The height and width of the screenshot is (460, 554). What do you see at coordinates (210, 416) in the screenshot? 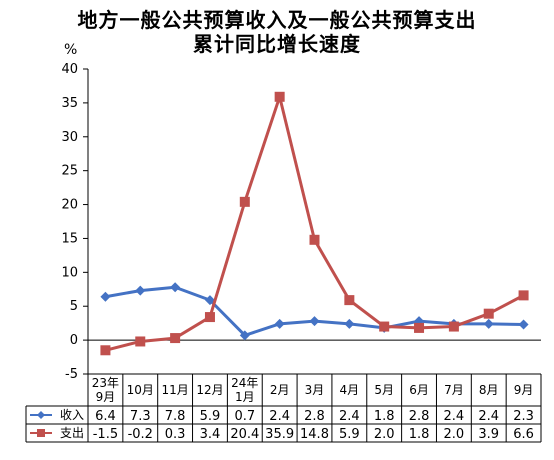
I see `table-value-income: 5.9` at bounding box center [210, 416].